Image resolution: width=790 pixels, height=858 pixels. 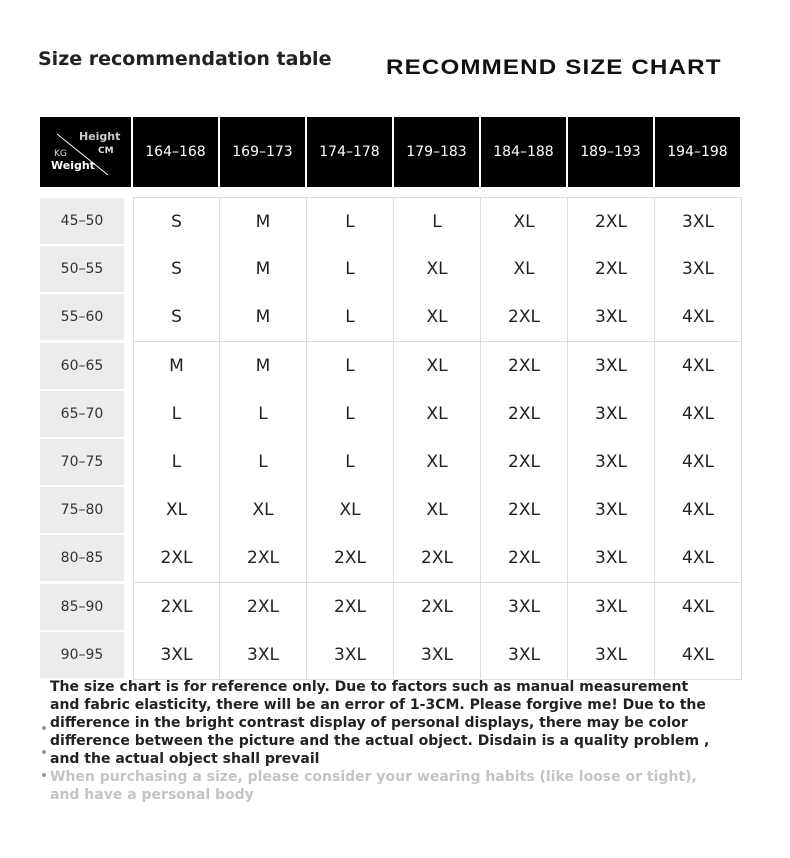 What do you see at coordinates (82, 154) in the screenshot?
I see `diagonal-divider` at bounding box center [82, 154].